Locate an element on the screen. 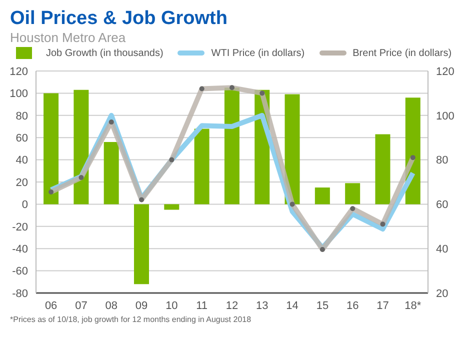  y-tick-label: -40 is located at coordinates (20, 250).